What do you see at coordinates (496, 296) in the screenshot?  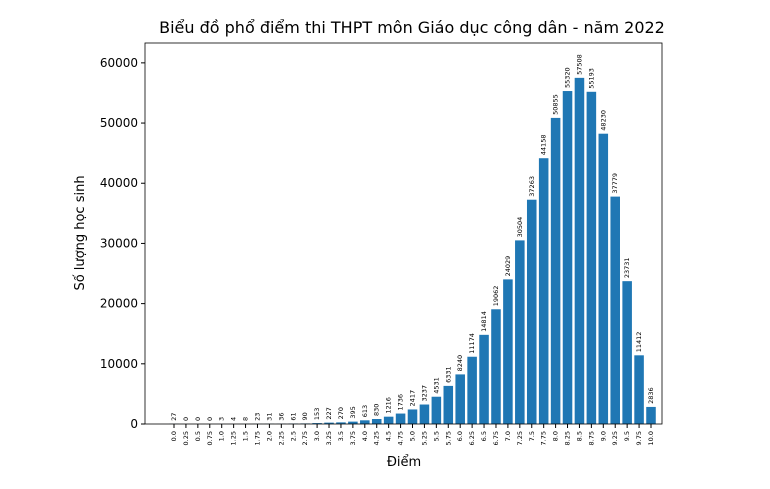 I see `value-label: 19062` at bounding box center [496, 296].